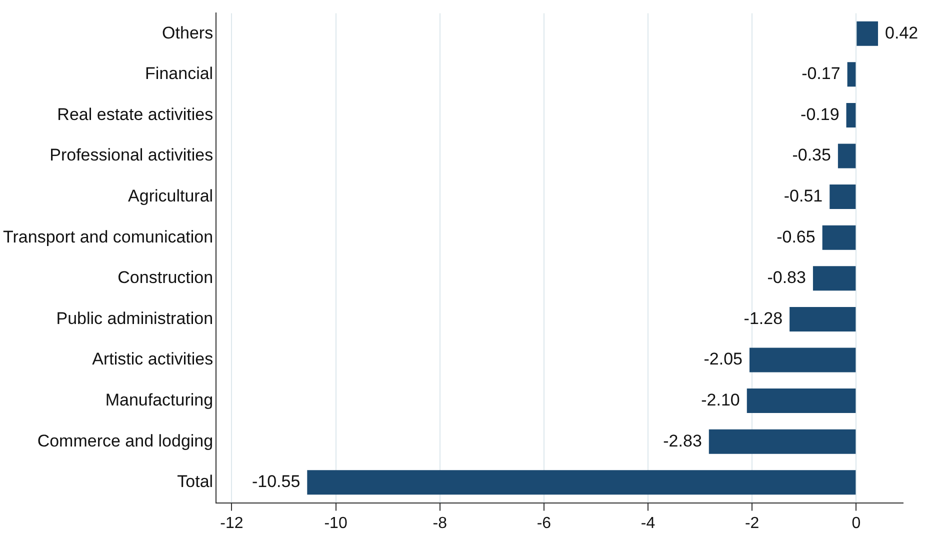 The height and width of the screenshot is (541, 931). What do you see at coordinates (811, 155) in the screenshot?
I see `data-label: -0.35` at bounding box center [811, 155].